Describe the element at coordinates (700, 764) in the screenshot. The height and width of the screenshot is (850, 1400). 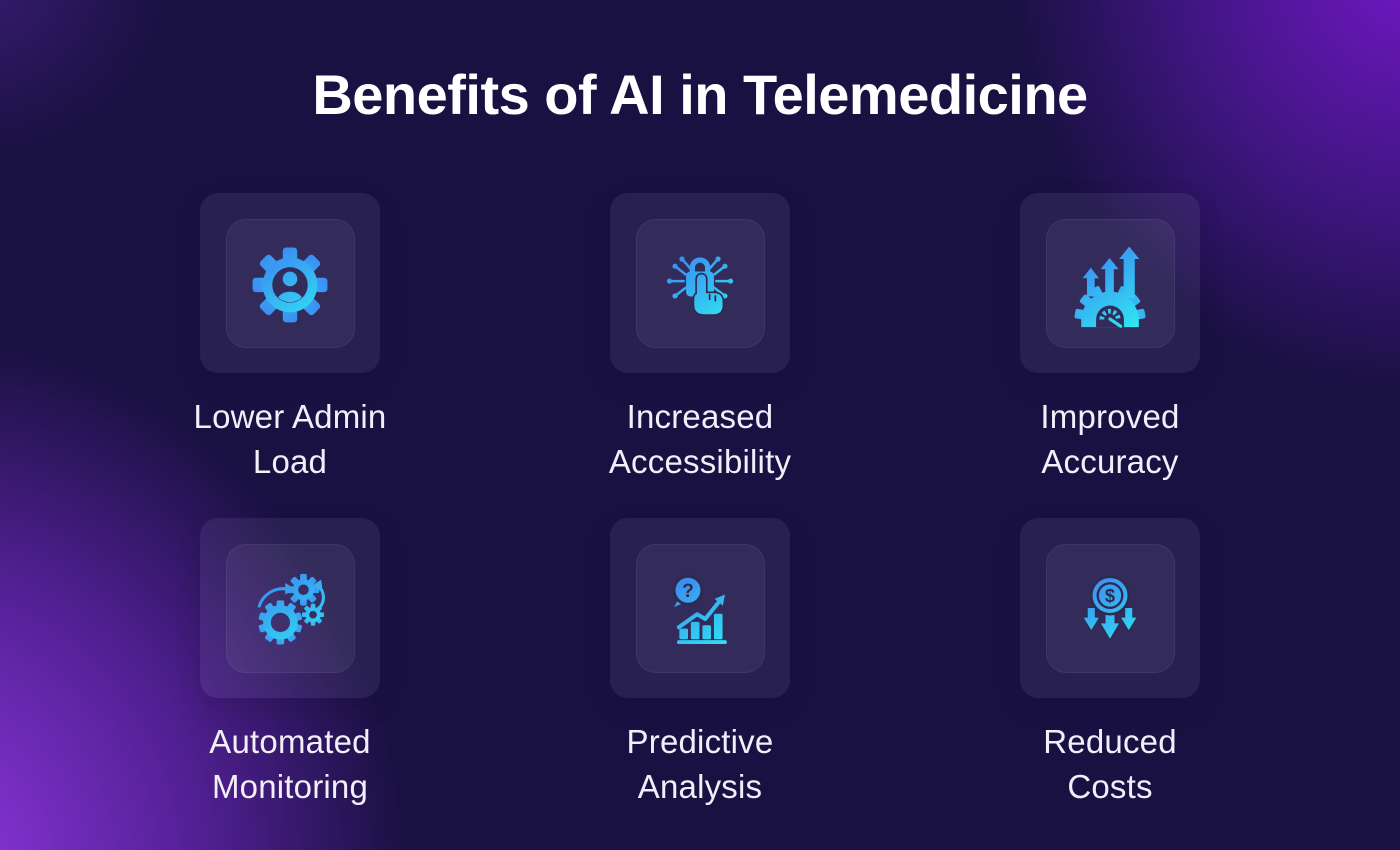
I see `benefit-label: Predictive Analysis` at that location.